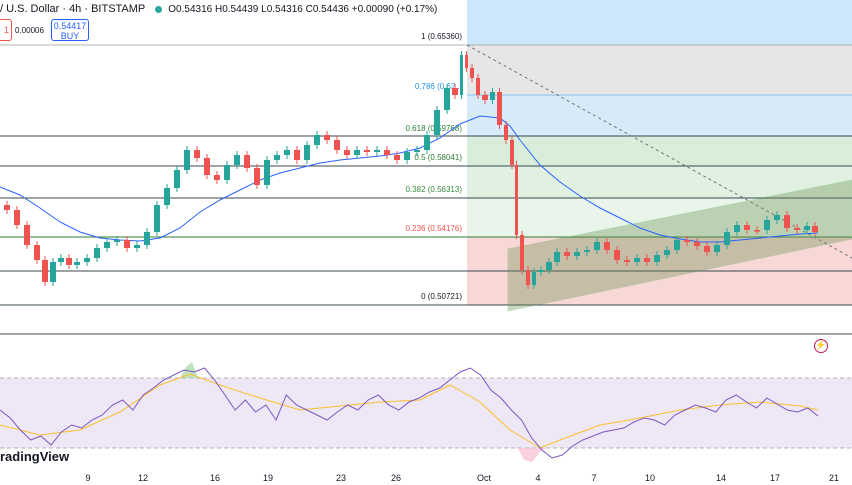 The width and height of the screenshot is (852, 485). What do you see at coordinates (821, 346) in the screenshot?
I see `flash-icon: ⚡` at bounding box center [821, 346].